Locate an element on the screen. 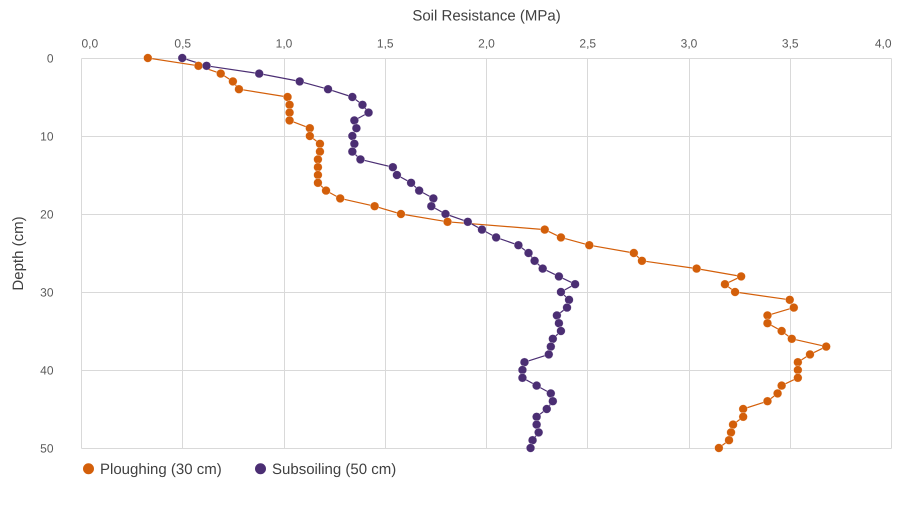  x-tick-label: 0,0 is located at coordinates (90, 43).